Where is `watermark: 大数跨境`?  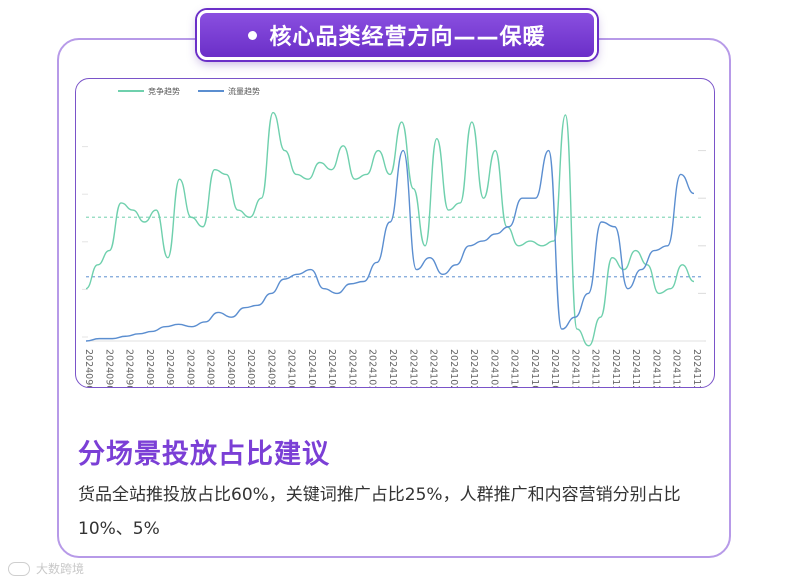
watermark: 大数跨境 is located at coordinates (46, 568).